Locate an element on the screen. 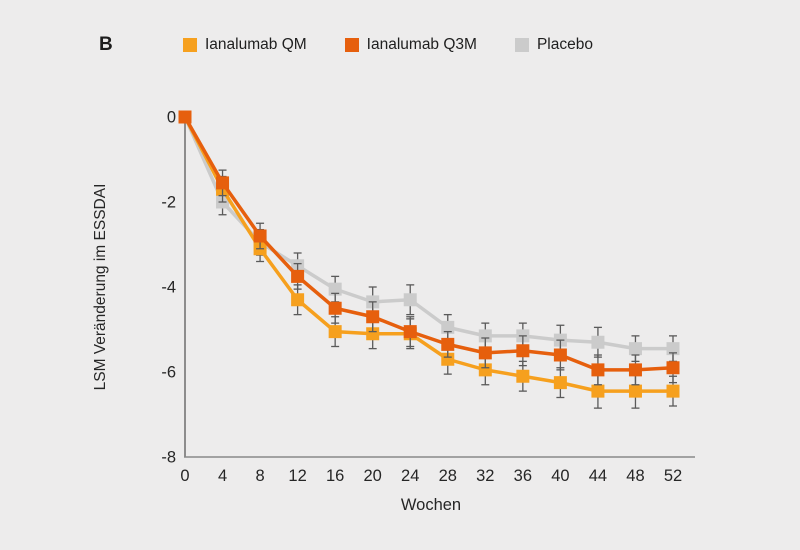 The height and width of the screenshot is (550, 800). legend-swatch-placebo-icon is located at coordinates (521, 44).